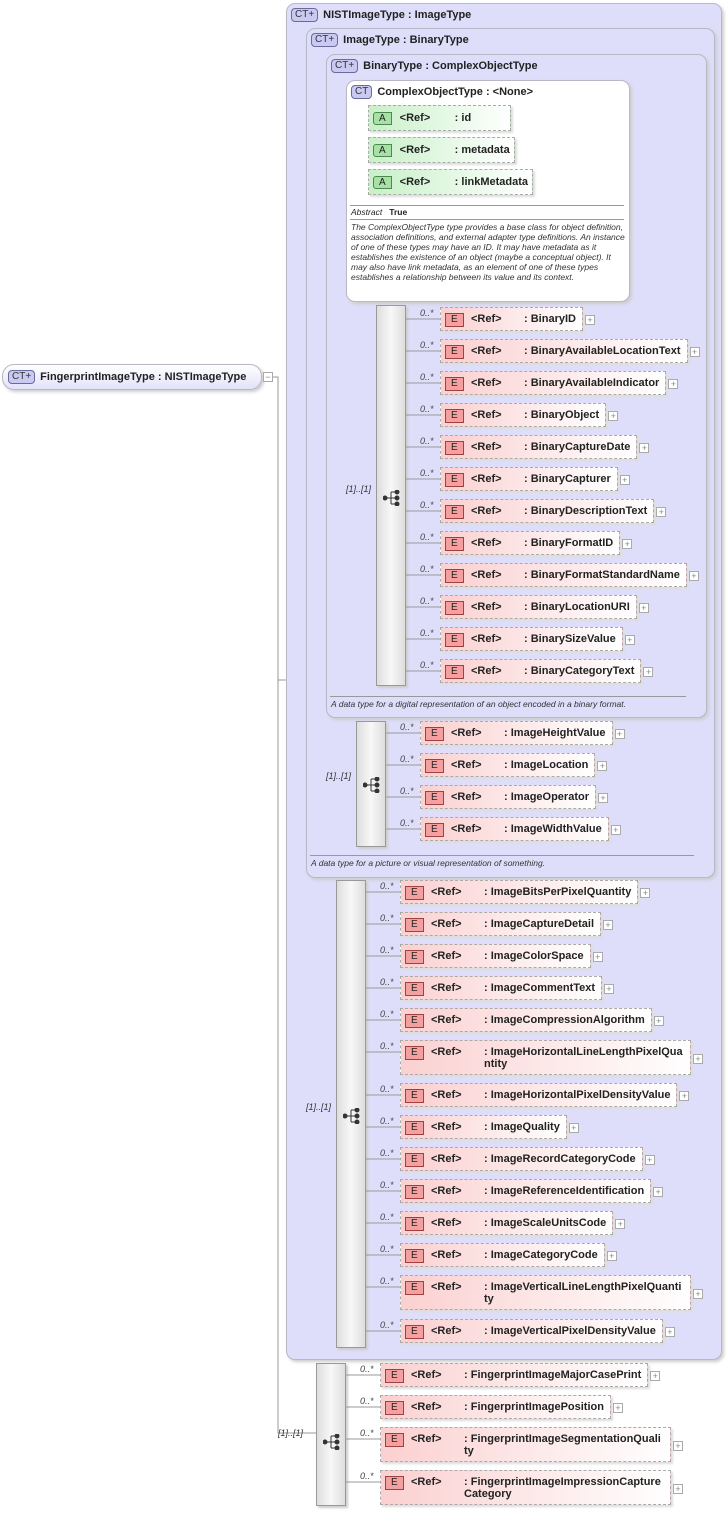 Image resolution: width=726 pixels, height=1513 pixels. I want to click on nist-sequence, so click(351, 1114).